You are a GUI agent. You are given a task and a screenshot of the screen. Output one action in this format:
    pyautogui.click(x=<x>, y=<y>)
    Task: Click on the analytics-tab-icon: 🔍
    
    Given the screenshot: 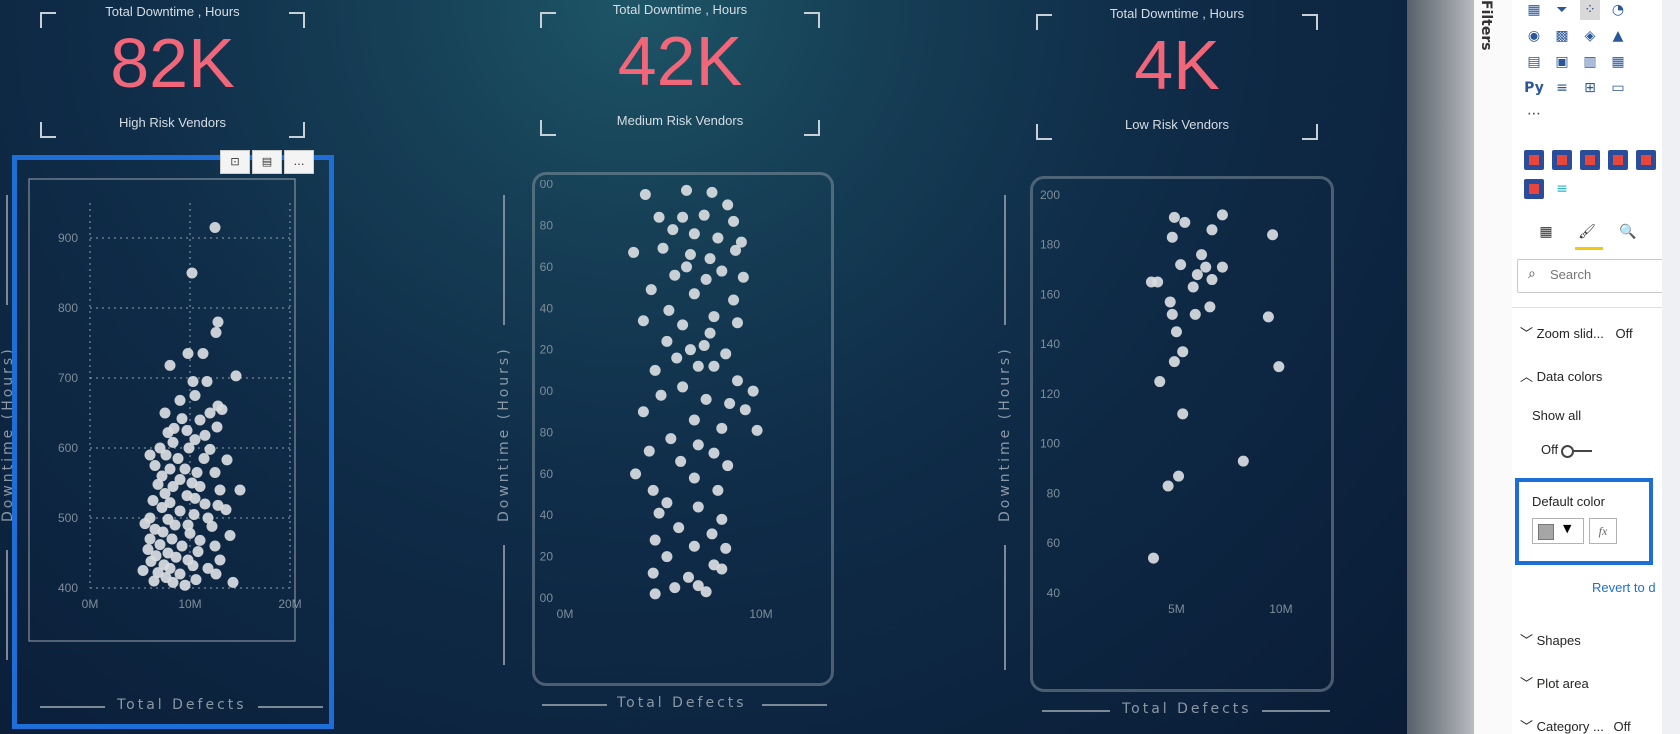 What is the action you would take?
    pyautogui.click(x=1628, y=232)
    